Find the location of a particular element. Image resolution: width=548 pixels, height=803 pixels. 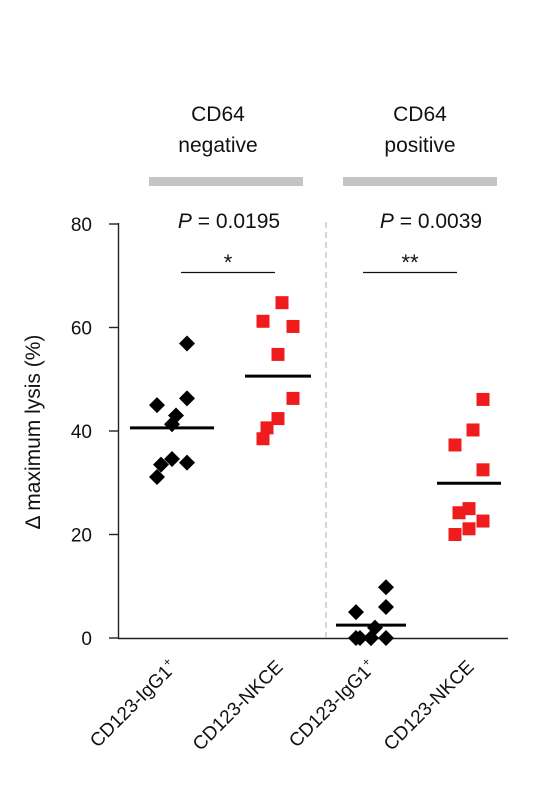

y-axis-title: Δ maximum lysis (%) is located at coordinates (33, 432).